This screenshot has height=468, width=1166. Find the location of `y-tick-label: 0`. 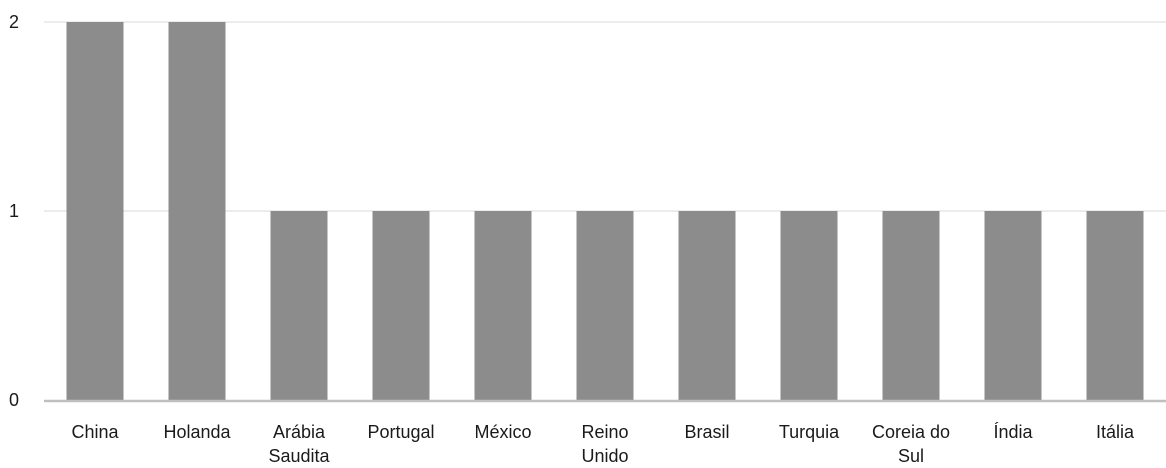

y-tick-label: 0 is located at coordinates (14, 400).